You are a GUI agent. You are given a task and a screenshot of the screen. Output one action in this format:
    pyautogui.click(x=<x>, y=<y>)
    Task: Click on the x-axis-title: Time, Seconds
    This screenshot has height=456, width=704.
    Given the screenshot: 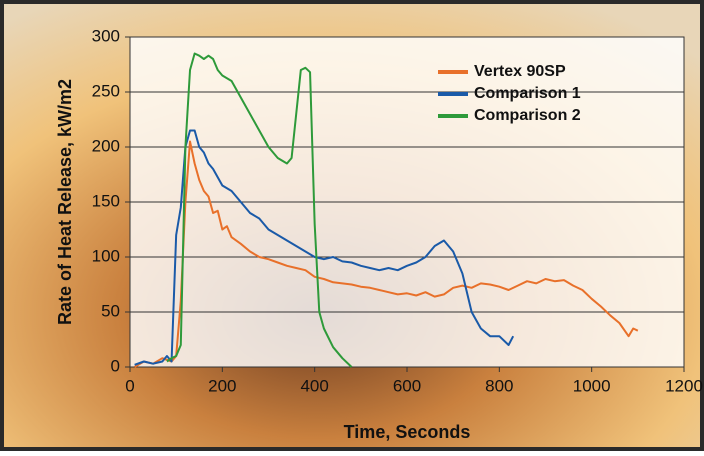 What is the action you would take?
    pyautogui.click(x=407, y=432)
    